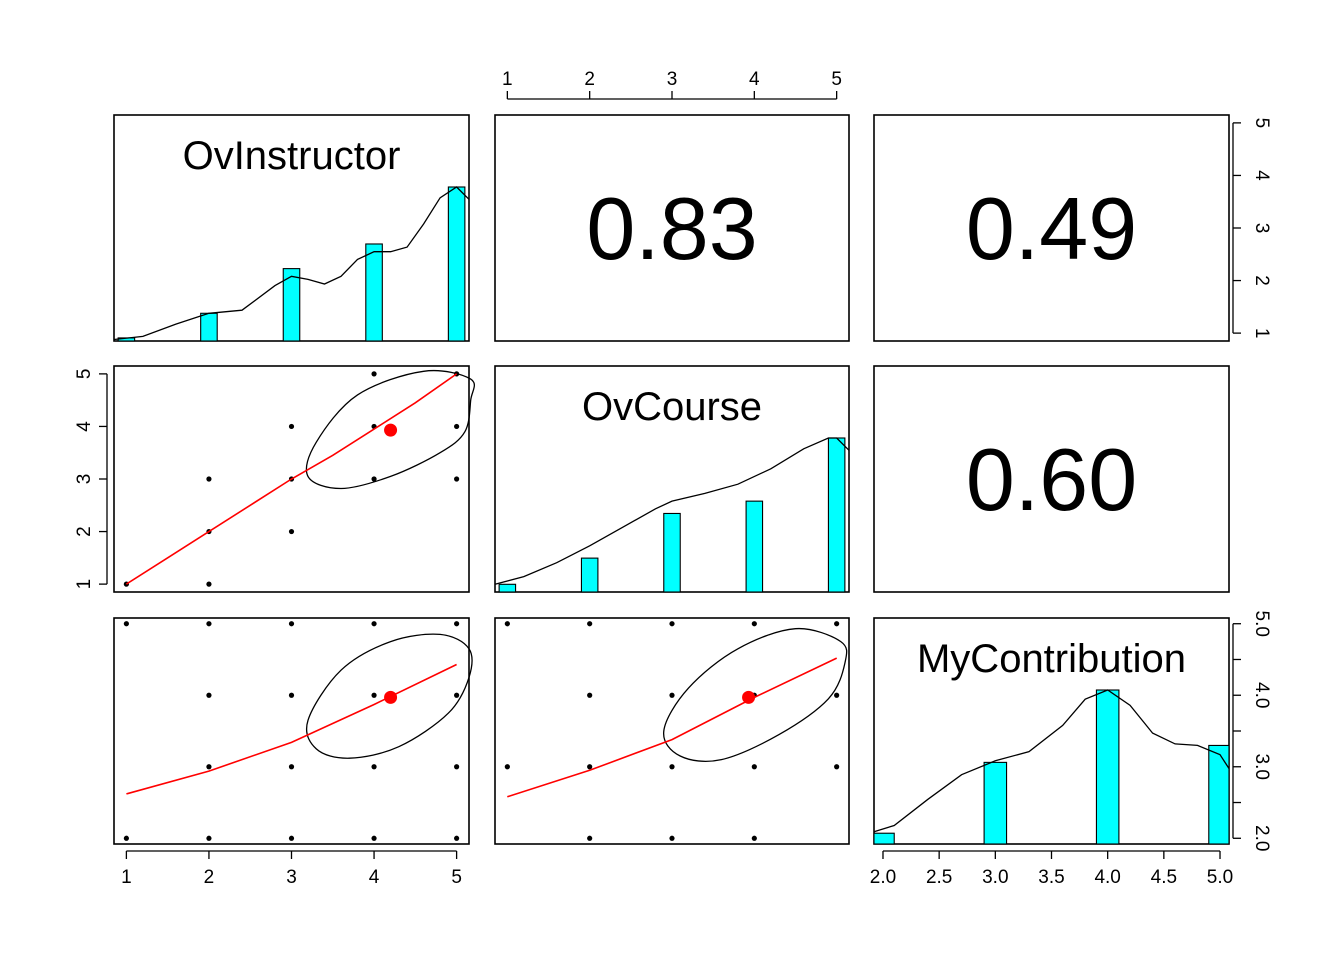 This screenshot has width=1344, height=960. I want to click on panel-frame-r0c1, so click(672, 228).